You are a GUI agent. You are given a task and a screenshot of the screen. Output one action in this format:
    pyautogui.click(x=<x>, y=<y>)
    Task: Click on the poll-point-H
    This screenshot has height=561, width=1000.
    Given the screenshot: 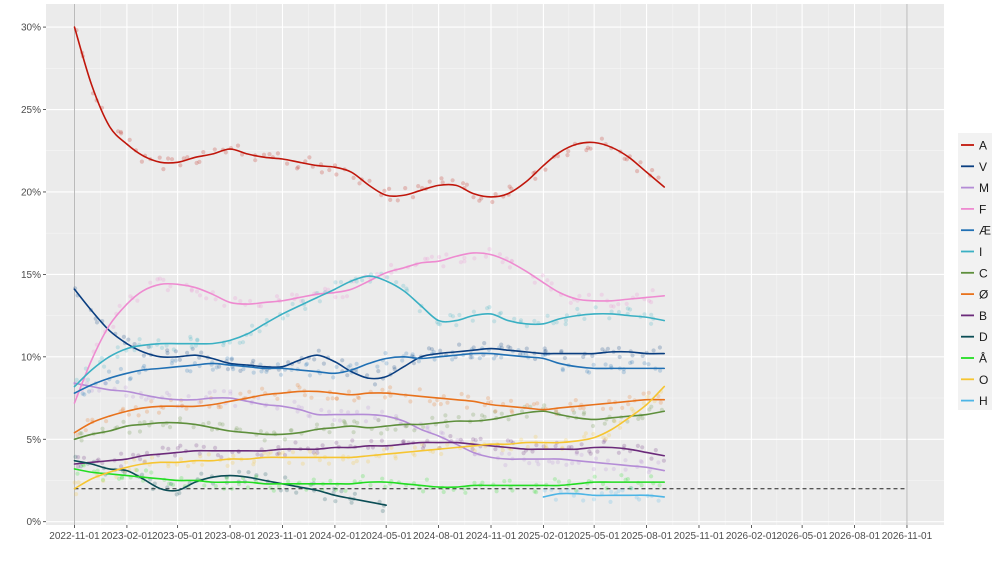 What is the action you would take?
    pyautogui.click(x=583, y=500)
    